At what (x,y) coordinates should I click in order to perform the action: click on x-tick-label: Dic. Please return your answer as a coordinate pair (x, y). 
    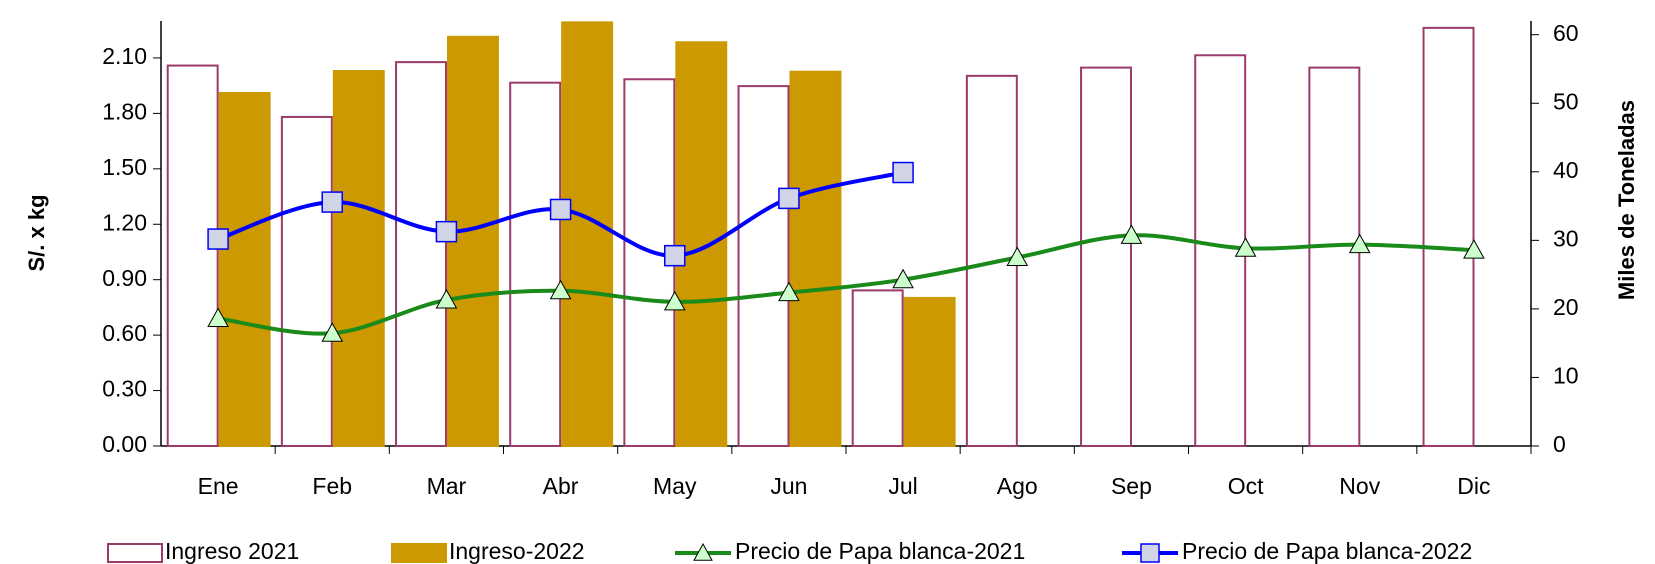
    Looking at the image, I should click on (1473, 486).